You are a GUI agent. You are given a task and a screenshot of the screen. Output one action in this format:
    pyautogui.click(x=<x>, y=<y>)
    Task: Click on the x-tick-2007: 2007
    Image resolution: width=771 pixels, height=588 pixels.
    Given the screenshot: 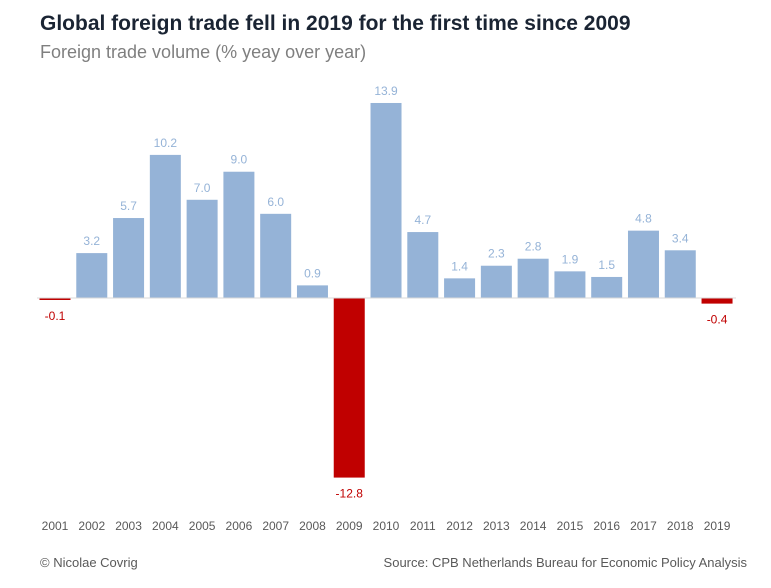 What is the action you would take?
    pyautogui.click(x=275, y=526)
    